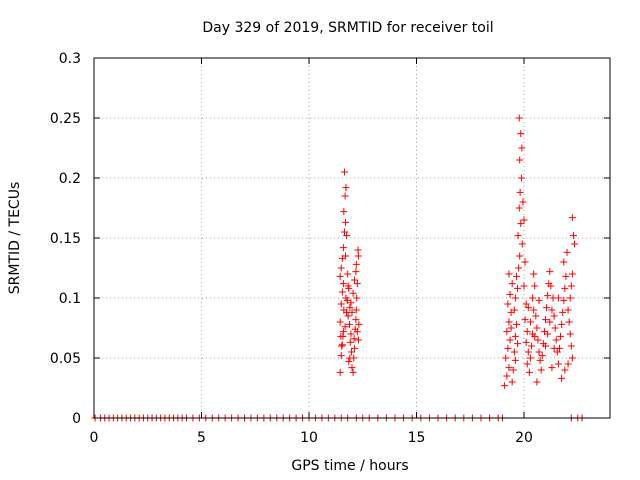 The image size is (640, 480). Describe the element at coordinates (201, 438) in the screenshot. I see `x-tick-label: 5` at that location.